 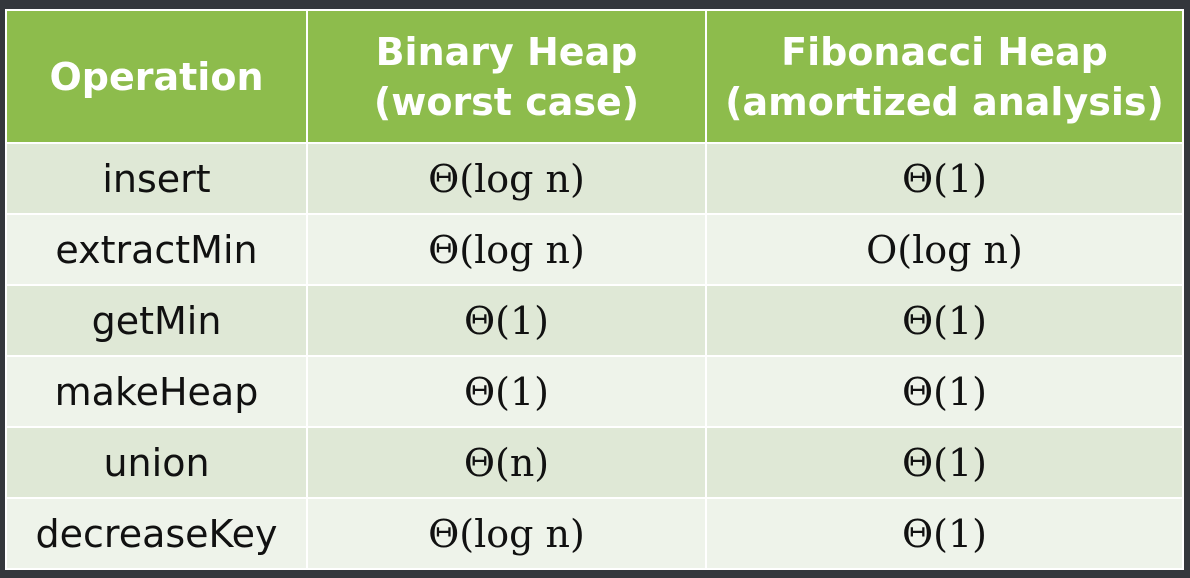 I want to click on table-row: getMin Θ(1) Θ(1), so click(x=594, y=320).